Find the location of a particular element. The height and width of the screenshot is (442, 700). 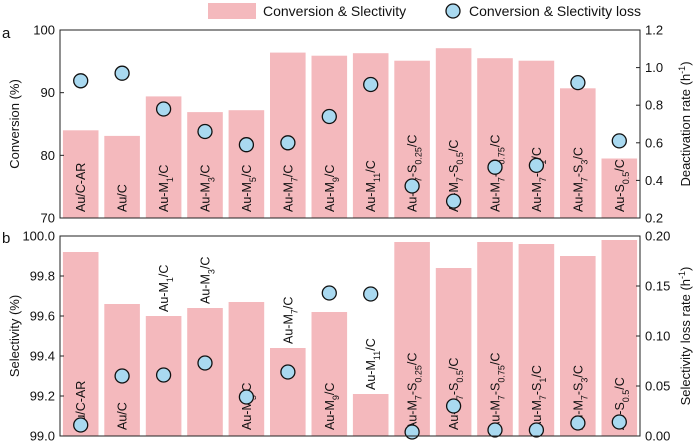

bar-label-b-6: Au-M9/C is located at coordinates (332, 406).